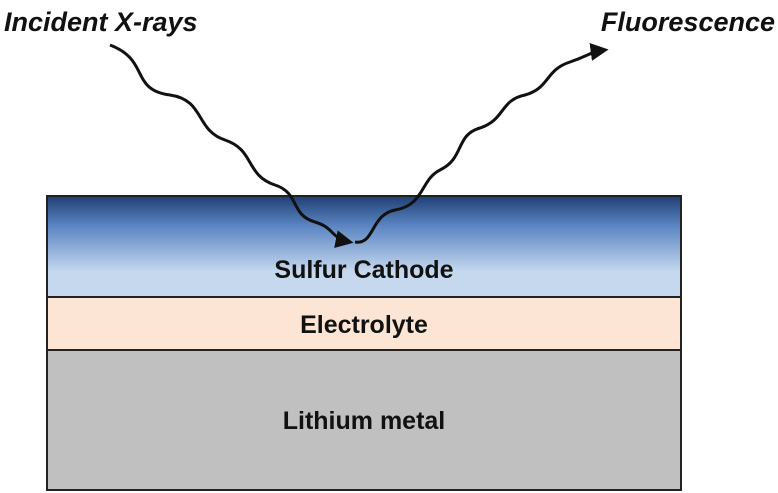 The width and height of the screenshot is (778, 493). I want to click on electrolyte-layer, so click(364, 323).